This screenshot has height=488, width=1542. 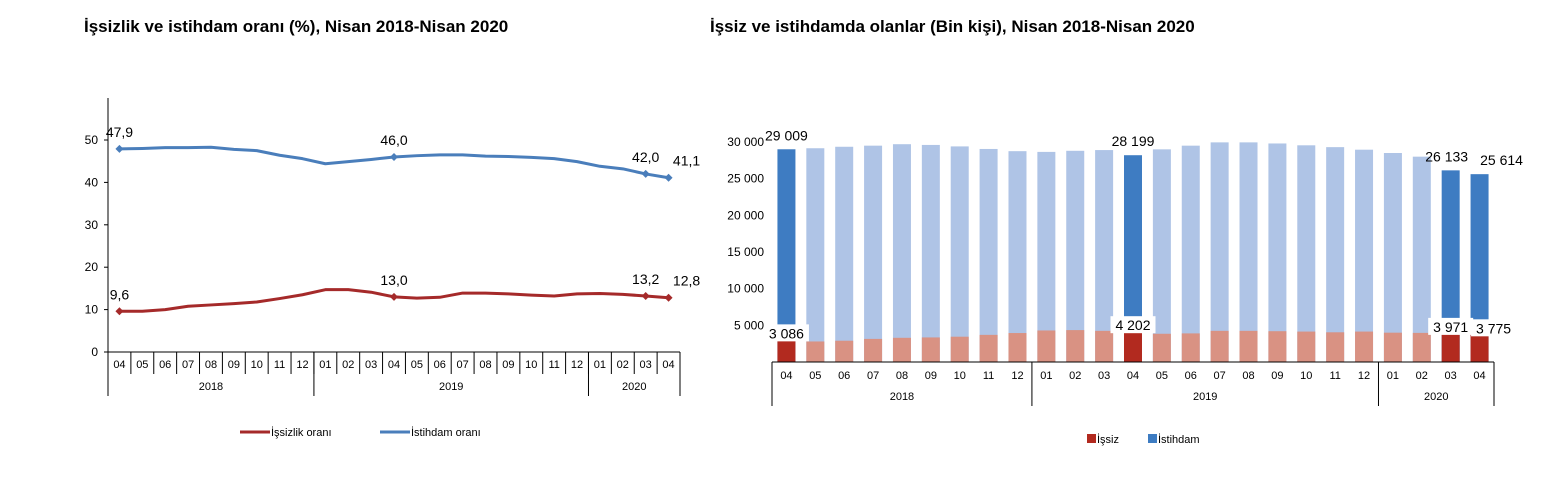 I want to click on data-label: 42,0, so click(x=645, y=157).